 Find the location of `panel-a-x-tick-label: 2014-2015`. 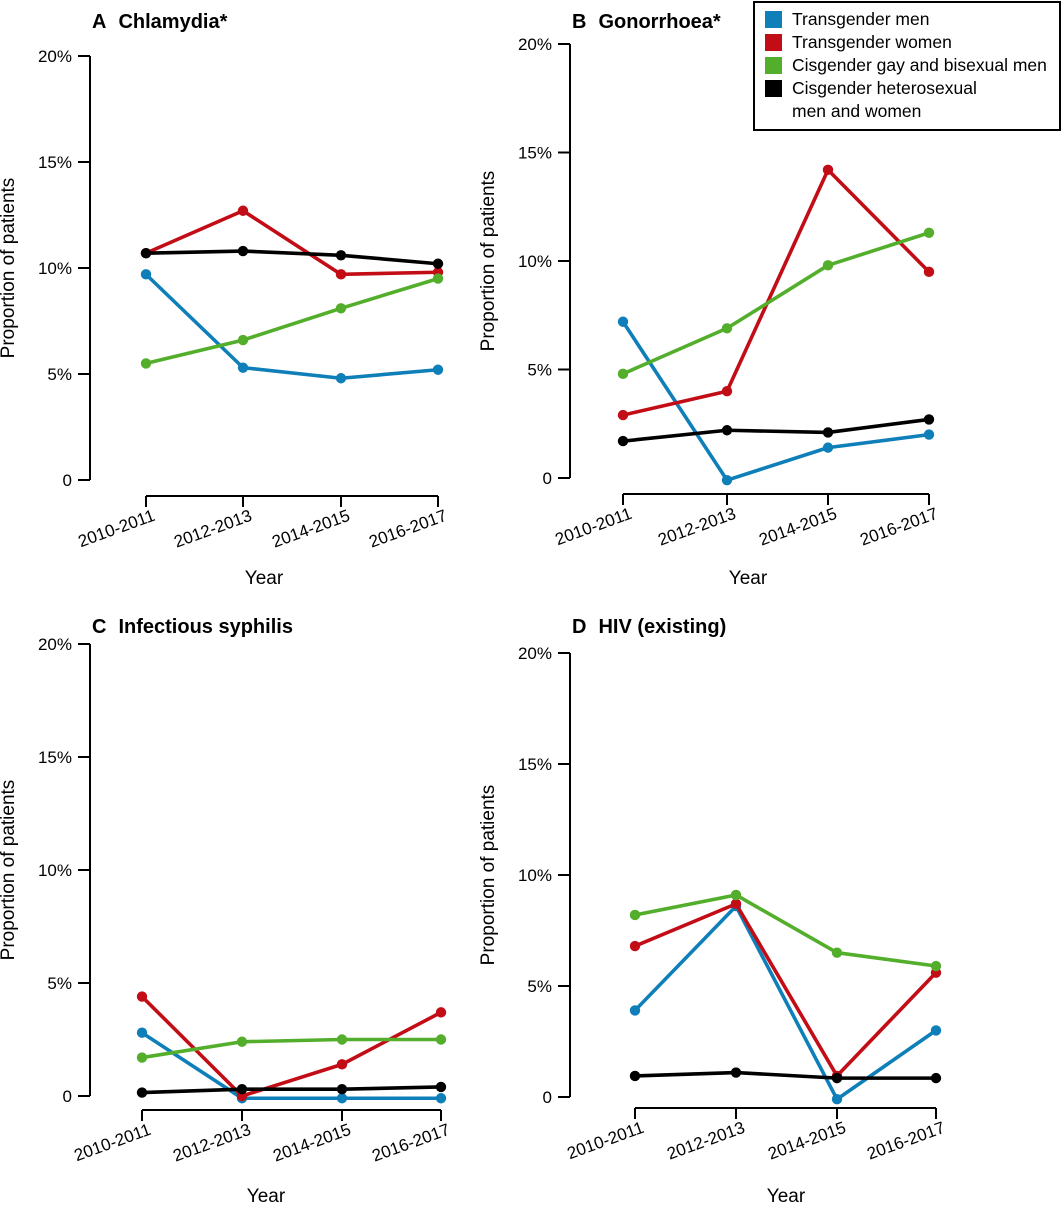

panel-a-x-tick-label: 2014-2015 is located at coordinates (310, 529).